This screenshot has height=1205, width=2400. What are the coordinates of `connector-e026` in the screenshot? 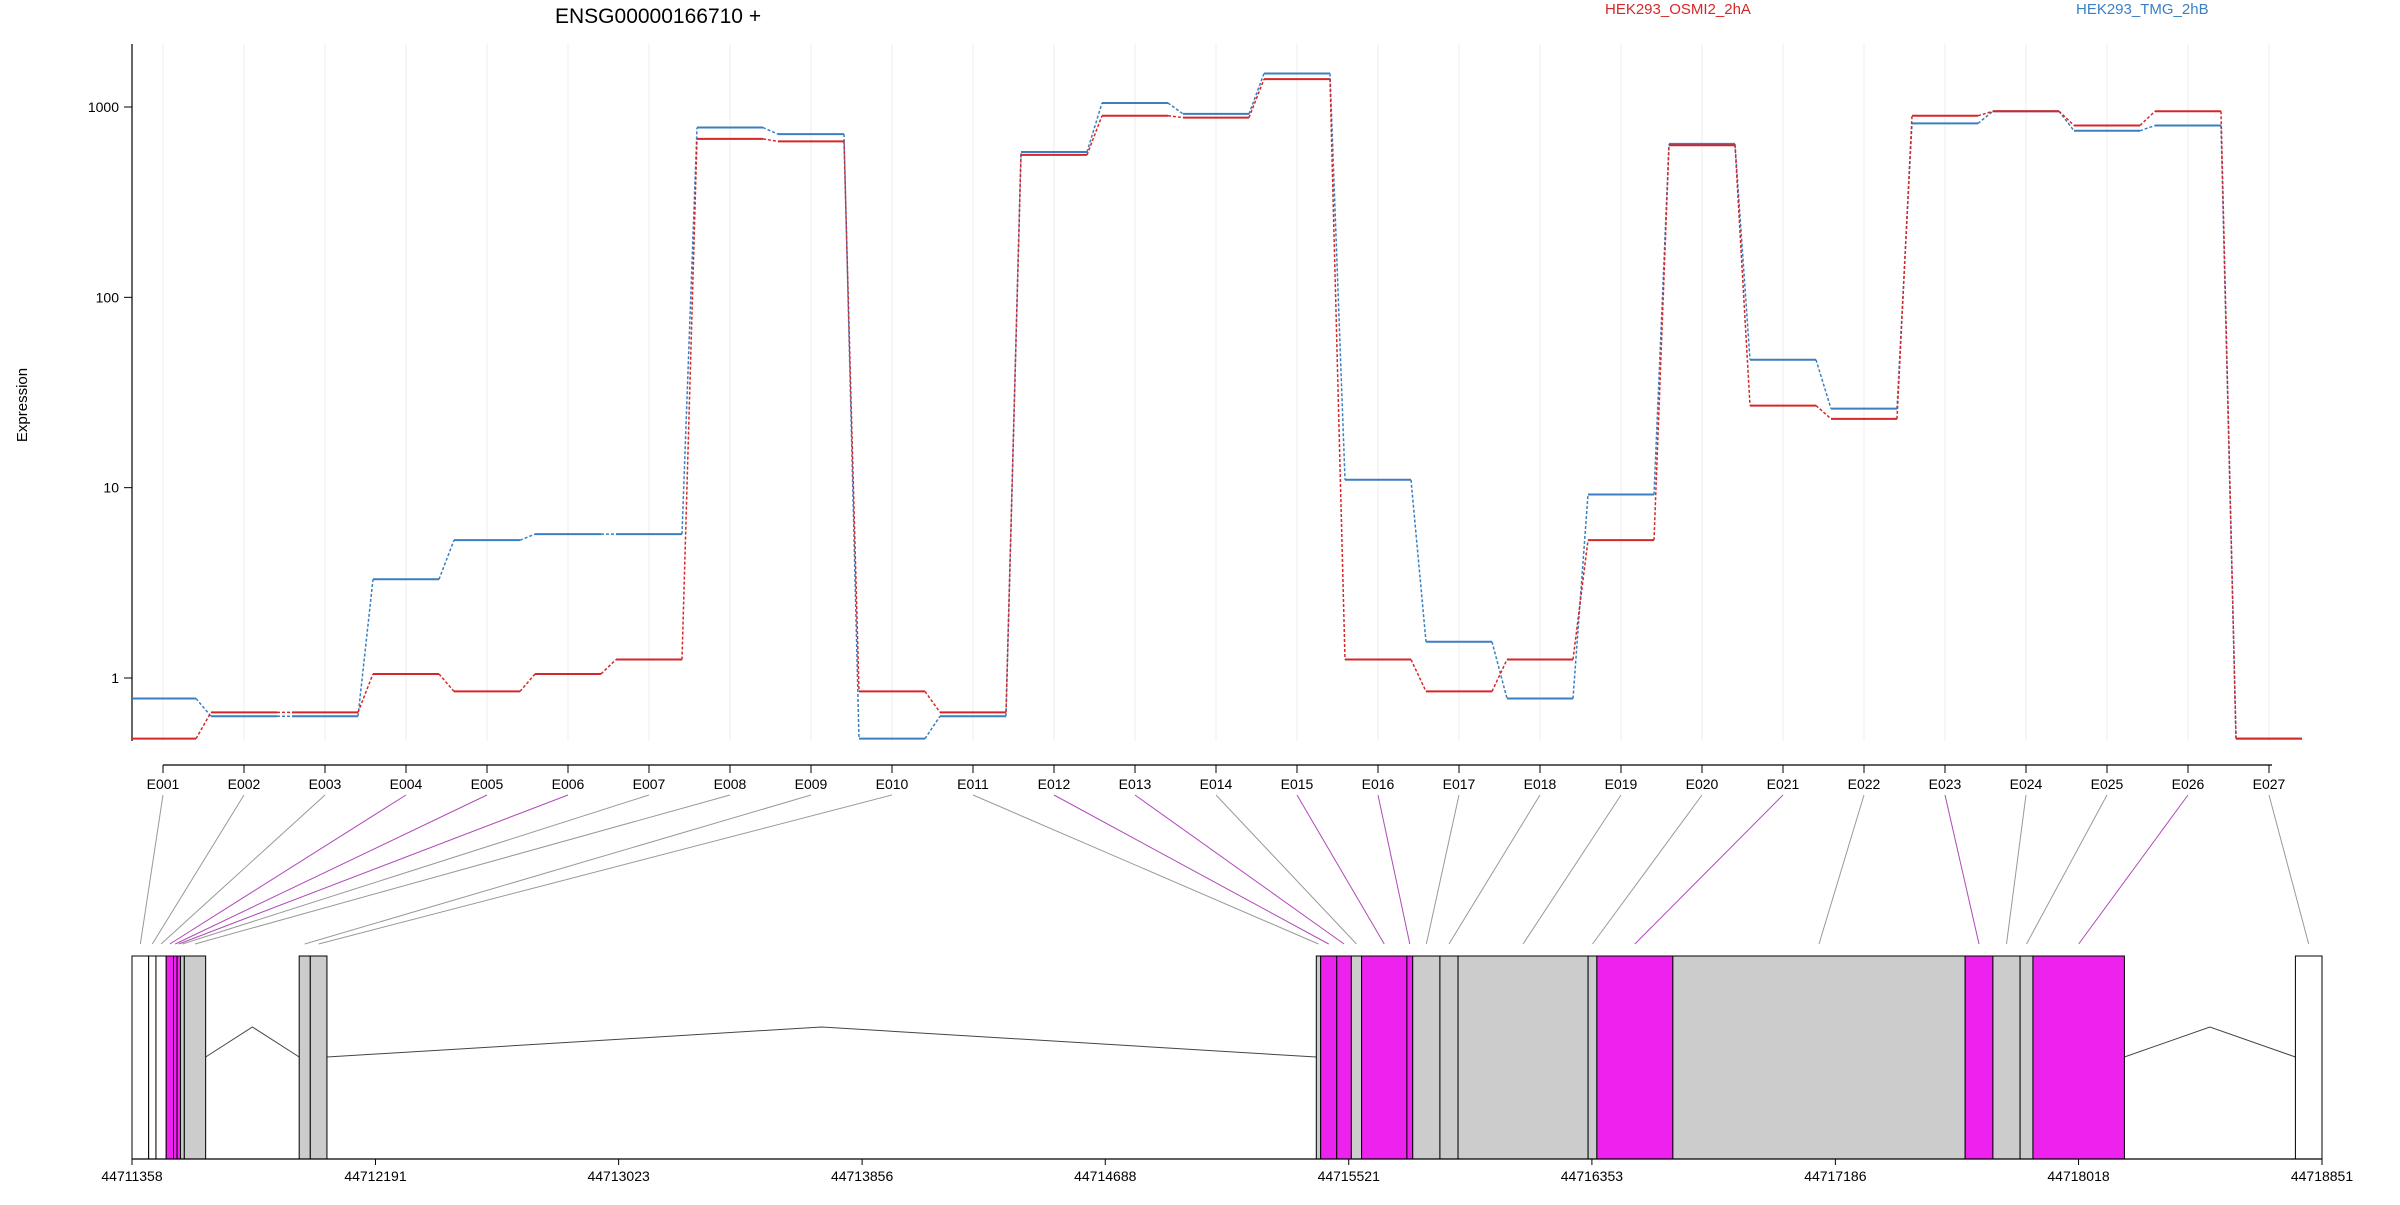 It's located at (2133, 869).